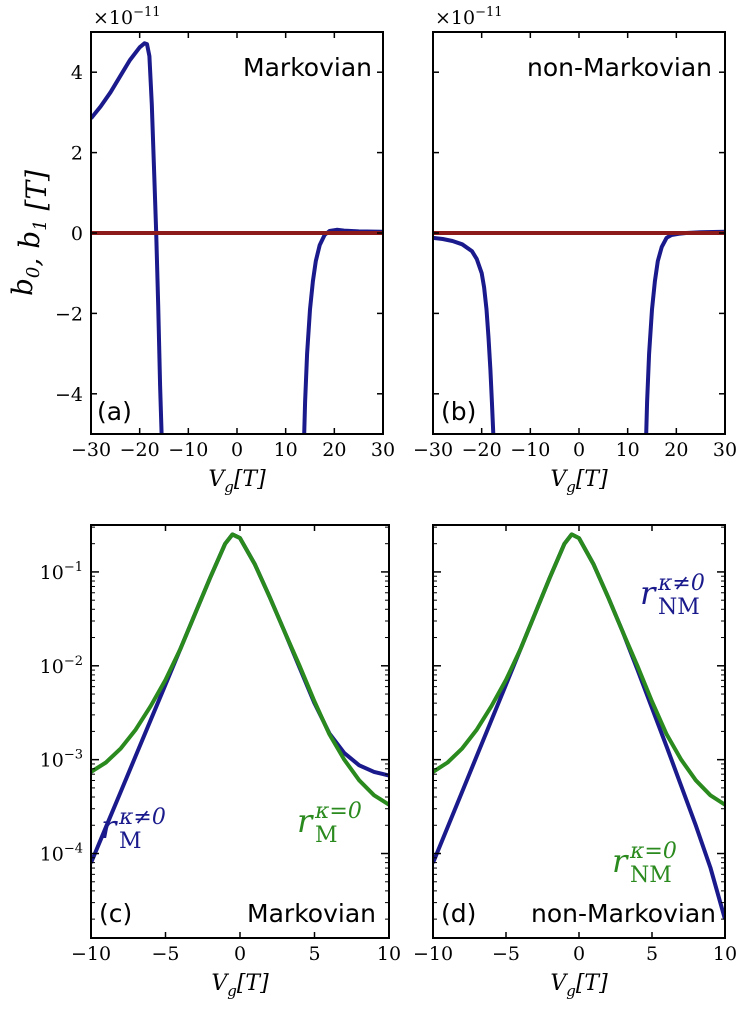 The image size is (747, 1010). What do you see at coordinates (115, 913) in the screenshot?
I see `panel-label: (c)` at bounding box center [115, 913].